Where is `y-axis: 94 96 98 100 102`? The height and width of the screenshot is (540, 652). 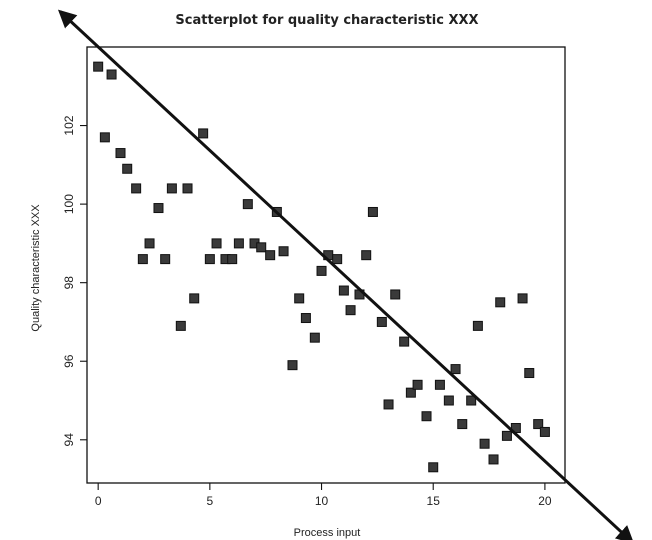
y-axis: 94 96 98 100 102 is located at coordinates (74, 280).